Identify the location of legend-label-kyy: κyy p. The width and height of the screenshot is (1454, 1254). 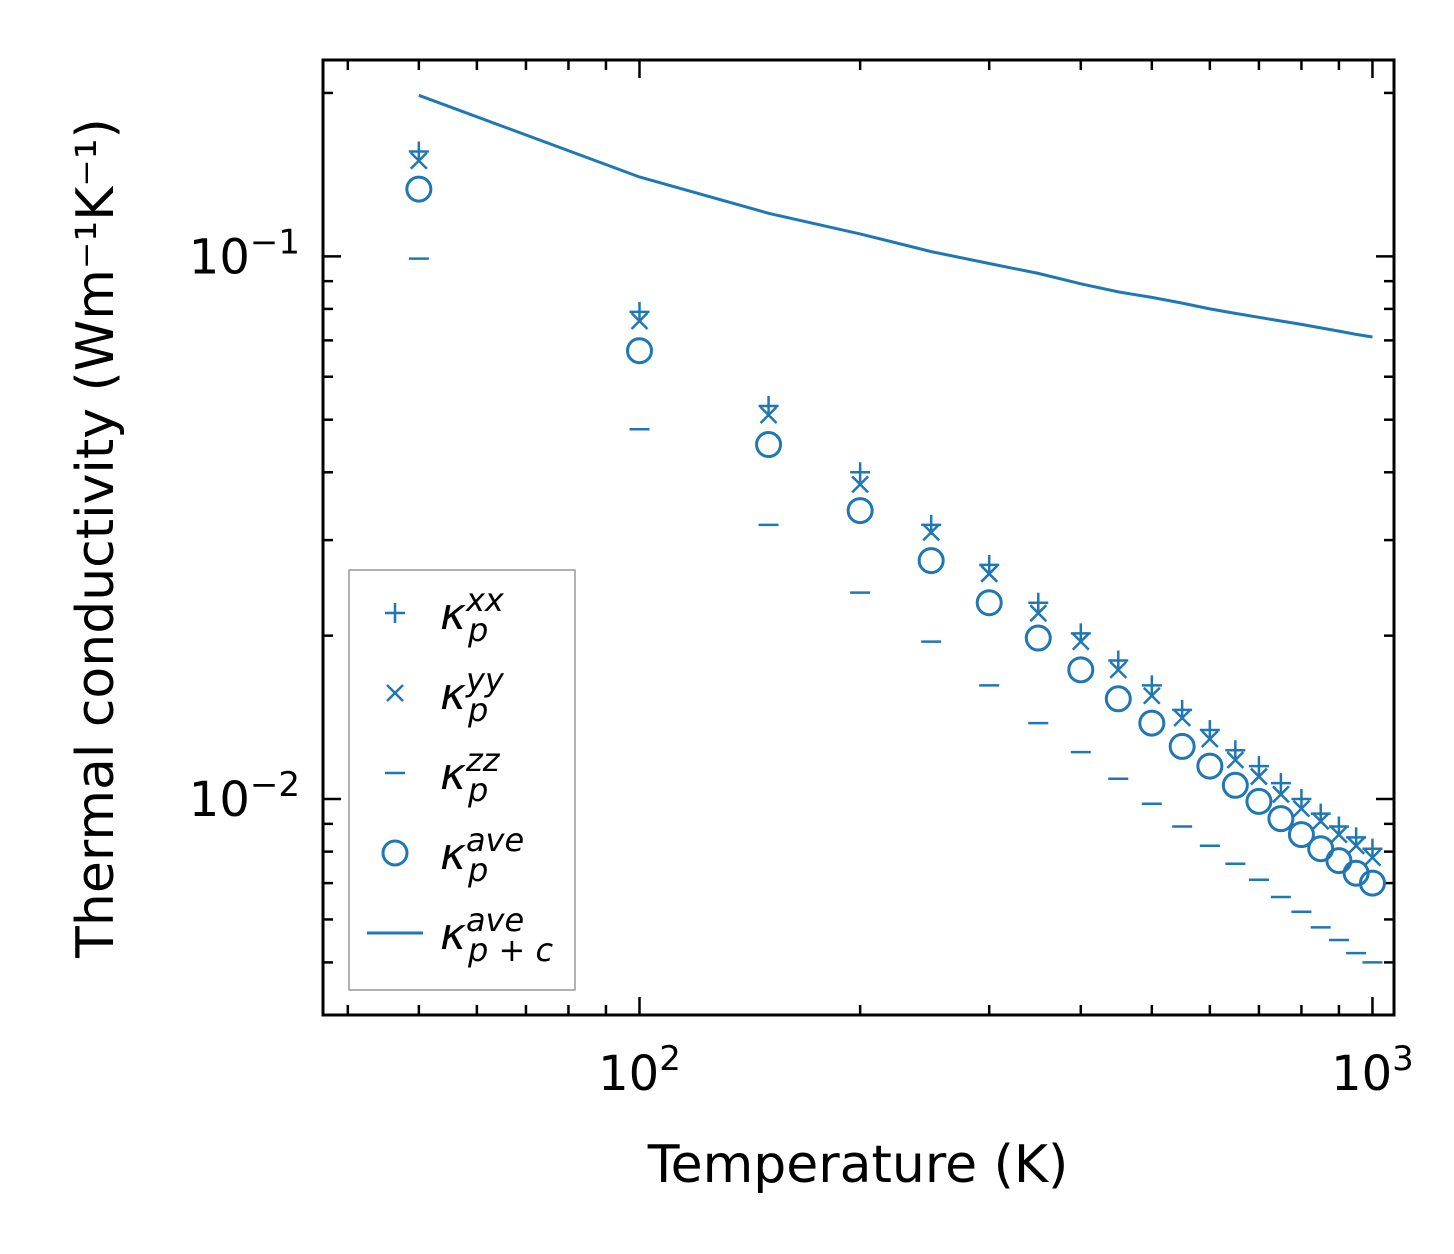
(472, 695).